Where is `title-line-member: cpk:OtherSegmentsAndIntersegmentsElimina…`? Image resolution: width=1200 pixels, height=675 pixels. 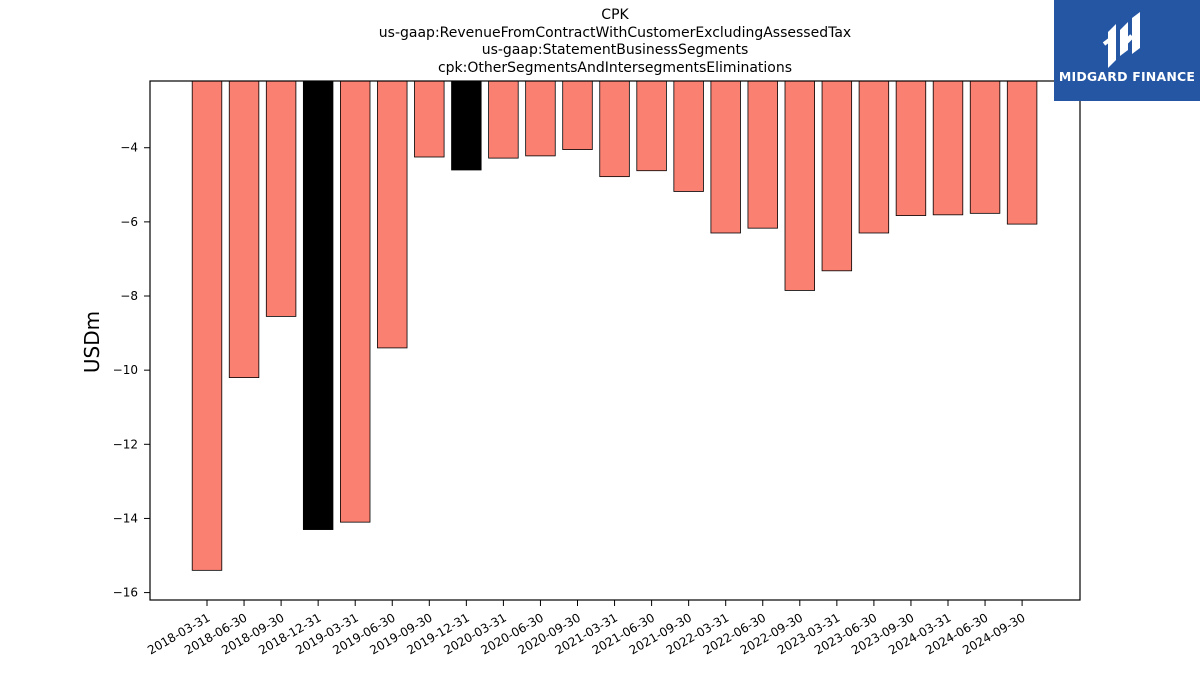
title-line-member: cpk:OtherSegmentsAndIntersegmentsElimina… is located at coordinates (615, 67).